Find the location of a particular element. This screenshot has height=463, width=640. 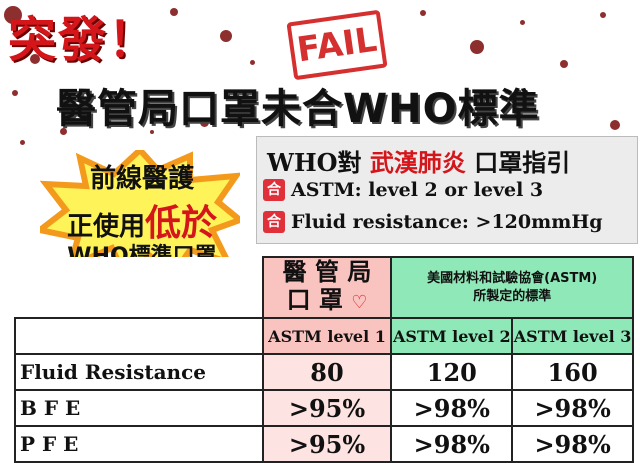

urgent-headline: 突發！ is located at coordinates (83, 40).